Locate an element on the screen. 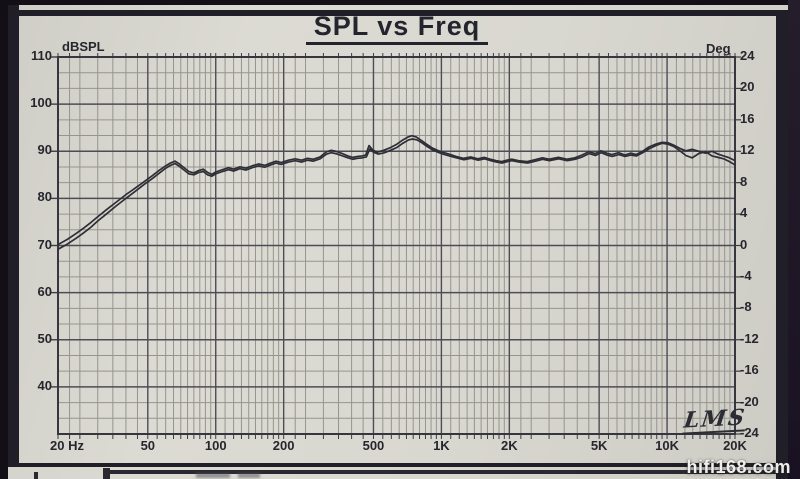 This screenshot has height=479, width=800. y-right-tick-label: 0 is located at coordinates (744, 244).